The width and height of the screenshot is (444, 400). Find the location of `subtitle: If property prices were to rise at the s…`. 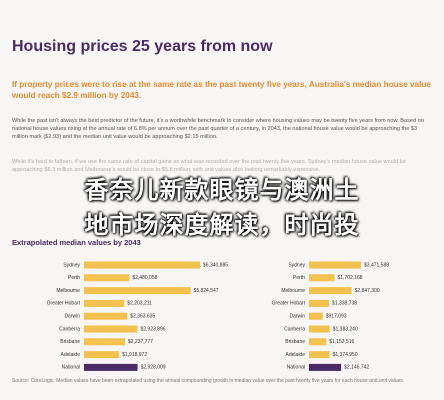

subtitle: If property prices were to rise at the s… is located at coordinates (221, 90).